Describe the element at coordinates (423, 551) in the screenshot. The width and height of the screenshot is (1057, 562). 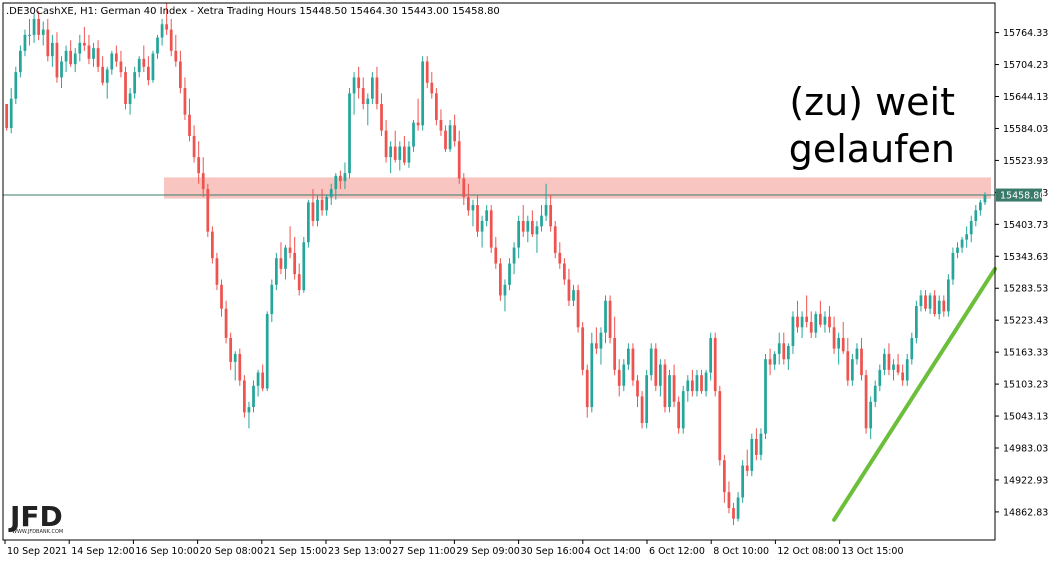
I see `x-tick-label: 27 Sep 11:00` at that location.